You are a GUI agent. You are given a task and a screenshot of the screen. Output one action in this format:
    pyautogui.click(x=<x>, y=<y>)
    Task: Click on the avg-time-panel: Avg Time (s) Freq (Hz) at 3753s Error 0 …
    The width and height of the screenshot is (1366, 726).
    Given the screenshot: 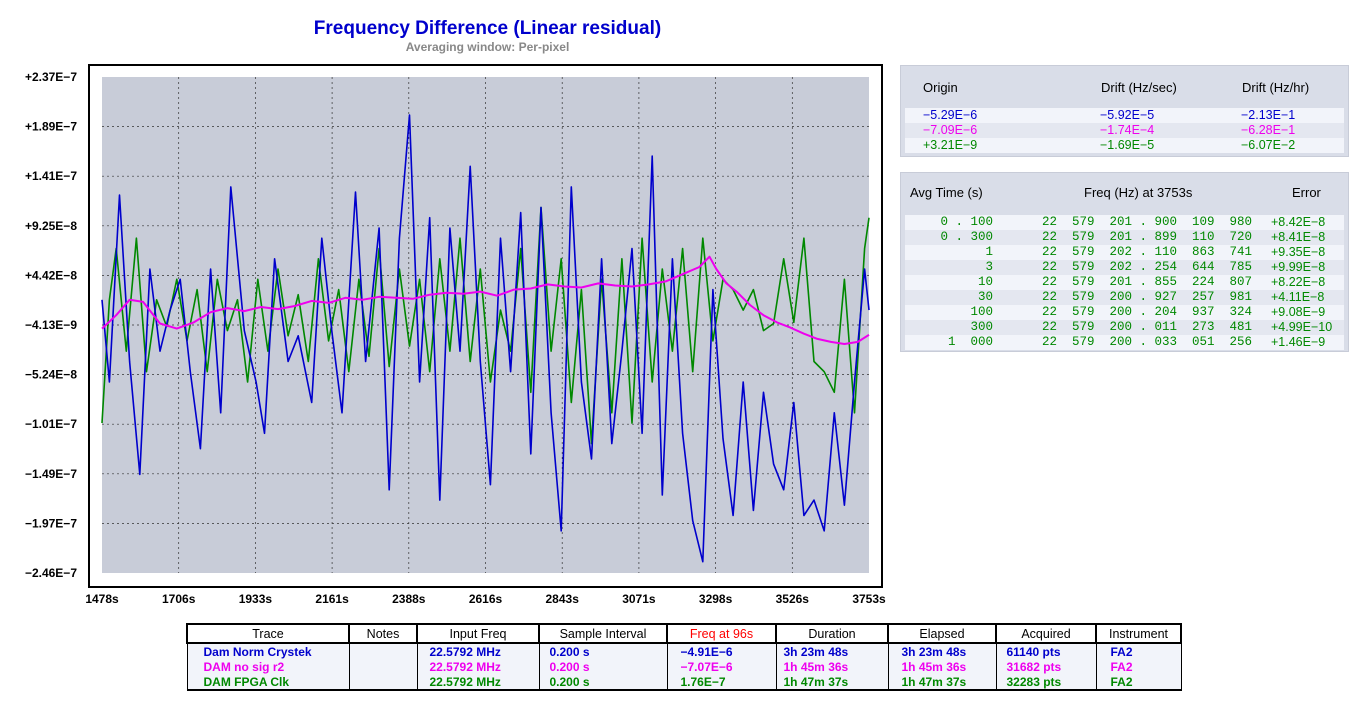 What is the action you would take?
    pyautogui.click(x=1124, y=262)
    